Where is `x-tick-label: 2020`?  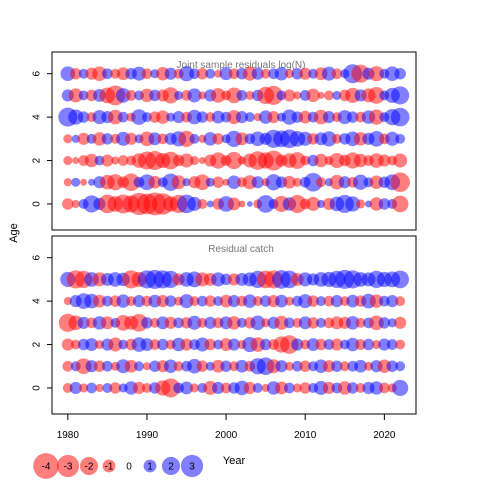 x-tick-label: 2020 is located at coordinates (384, 435).